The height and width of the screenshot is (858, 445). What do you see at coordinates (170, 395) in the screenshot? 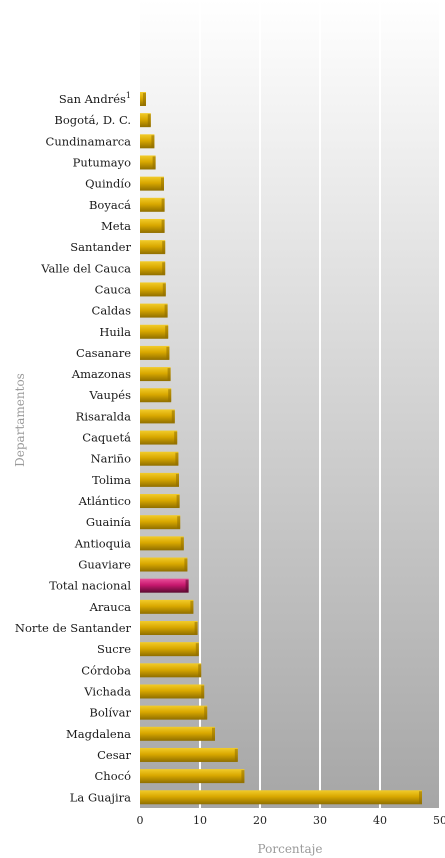
I see `bar-end-vaupes` at bounding box center [170, 395].